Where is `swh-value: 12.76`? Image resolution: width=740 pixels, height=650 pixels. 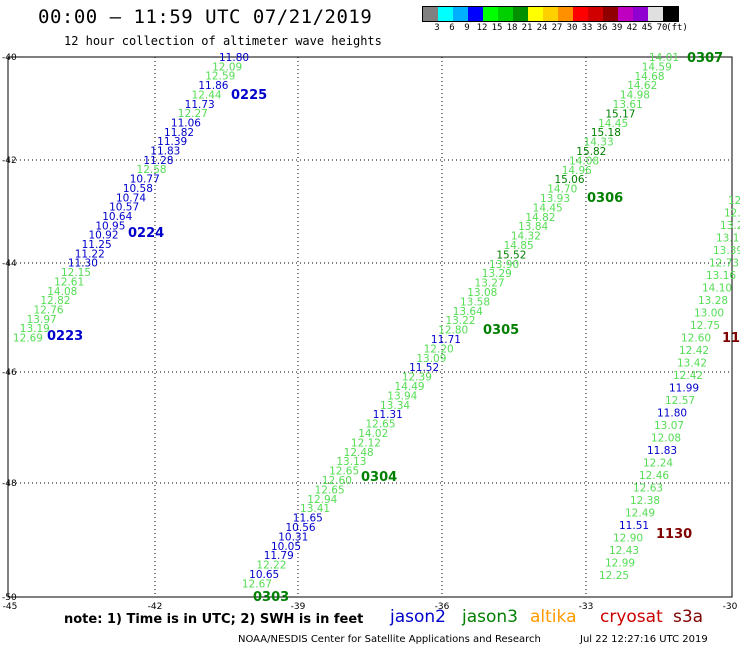
swh-value: 12.76 is located at coordinates (49, 310).